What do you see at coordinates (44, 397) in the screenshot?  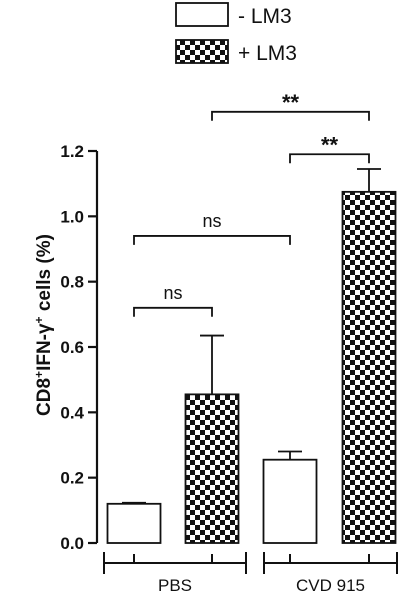 I see `y-axis-label-part: CD8` at bounding box center [44, 397].